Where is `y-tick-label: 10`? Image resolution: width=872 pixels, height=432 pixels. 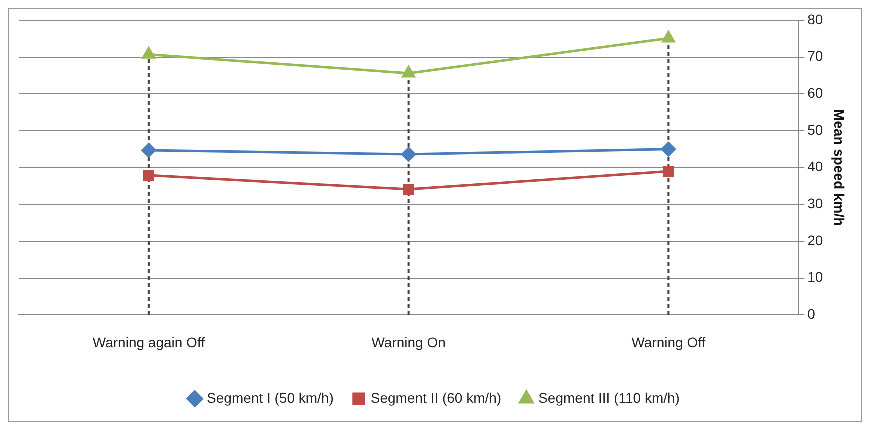
y-tick-label: 10 is located at coordinates (816, 277).